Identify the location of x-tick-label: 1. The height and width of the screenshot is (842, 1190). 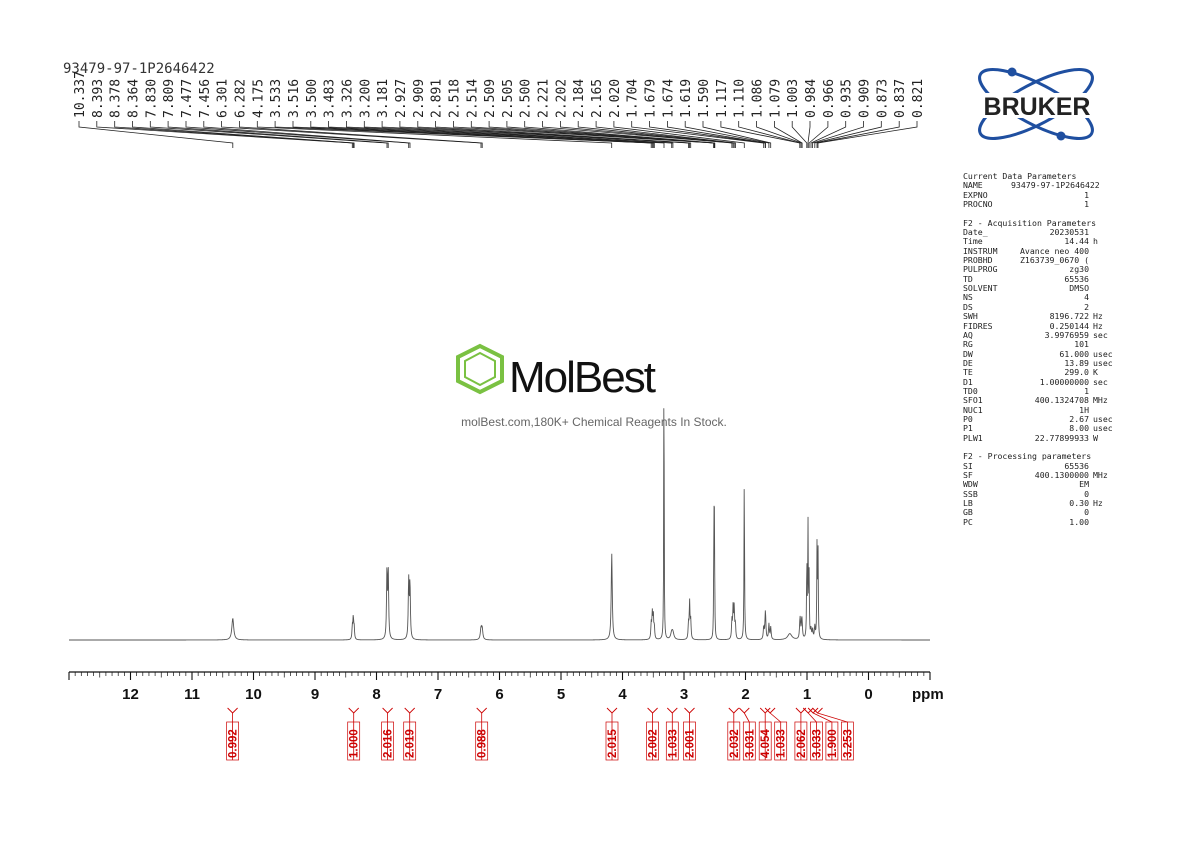
(807, 694).